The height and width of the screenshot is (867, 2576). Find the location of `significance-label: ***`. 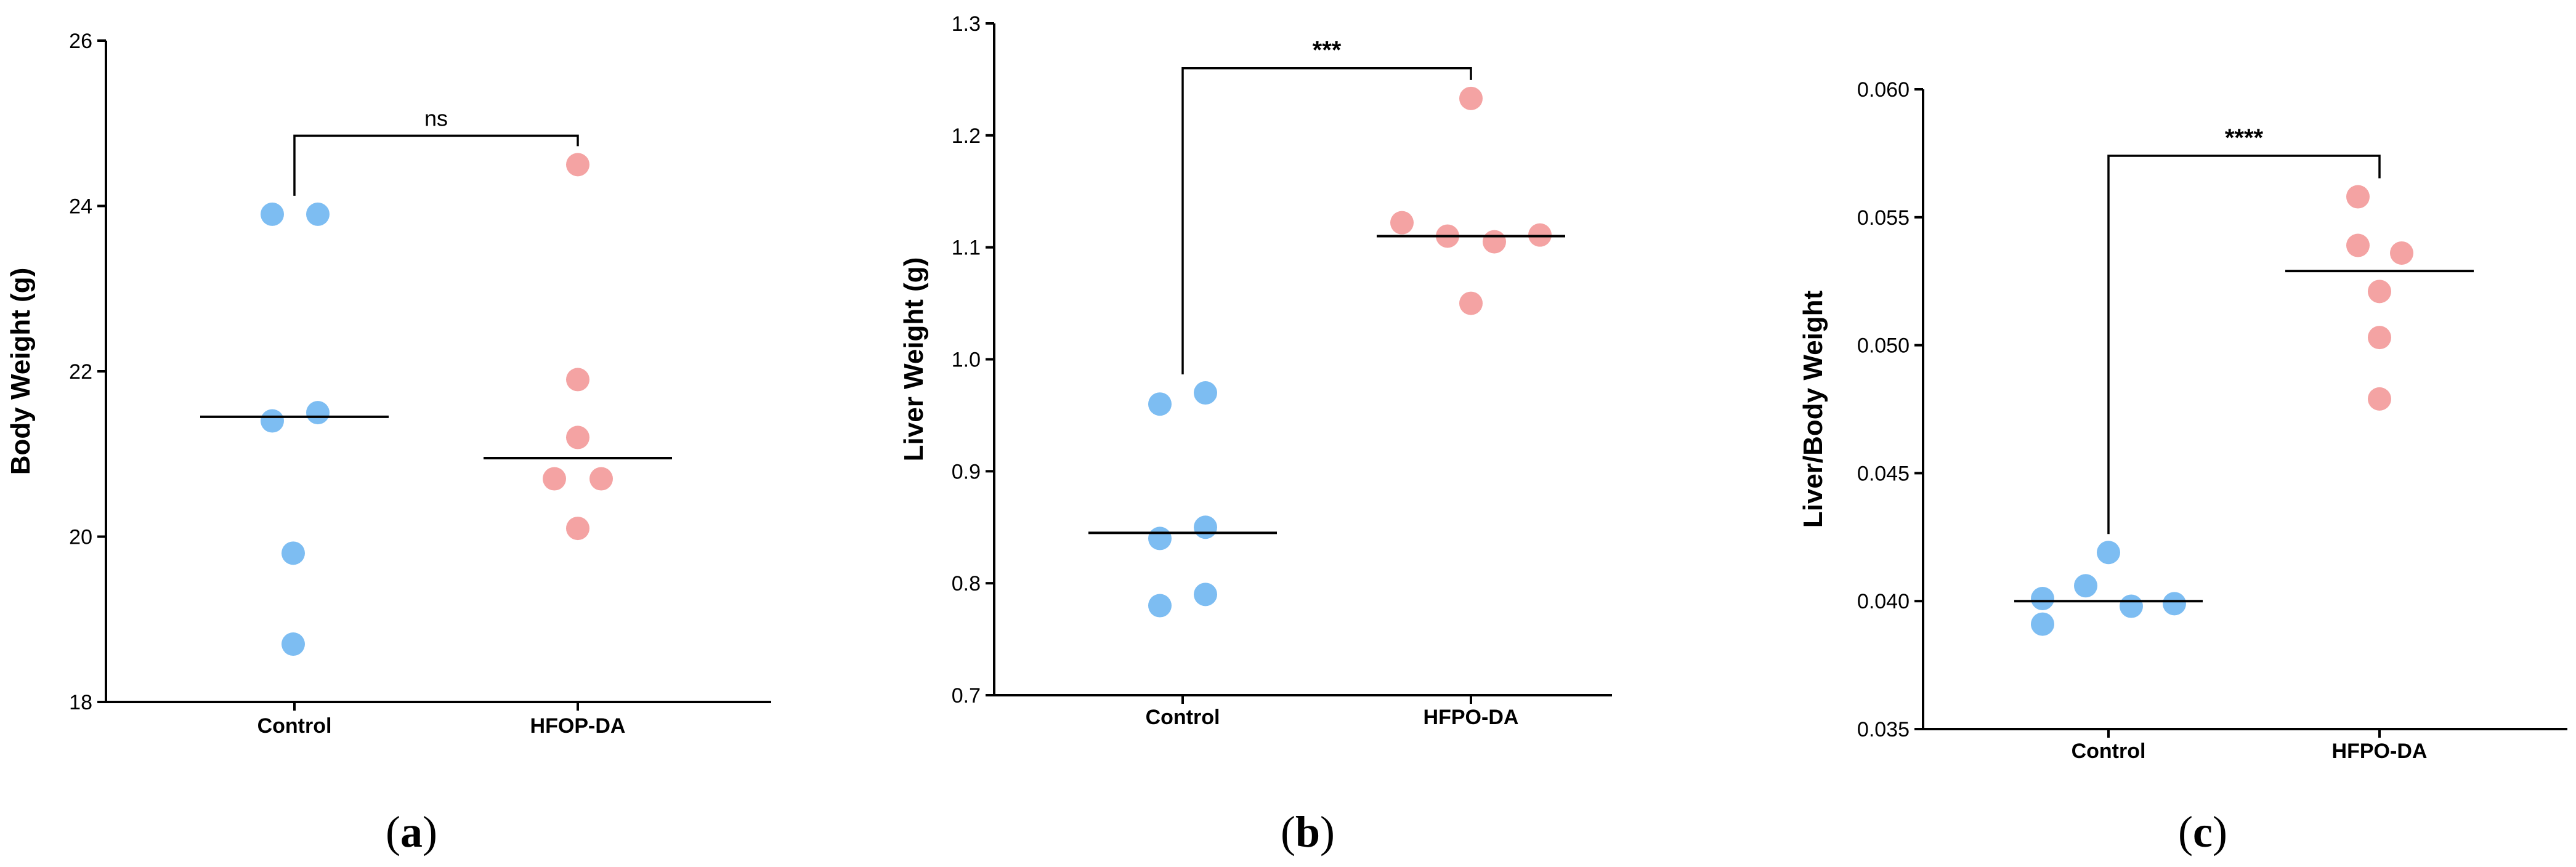

significance-label: *** is located at coordinates (1327, 50).